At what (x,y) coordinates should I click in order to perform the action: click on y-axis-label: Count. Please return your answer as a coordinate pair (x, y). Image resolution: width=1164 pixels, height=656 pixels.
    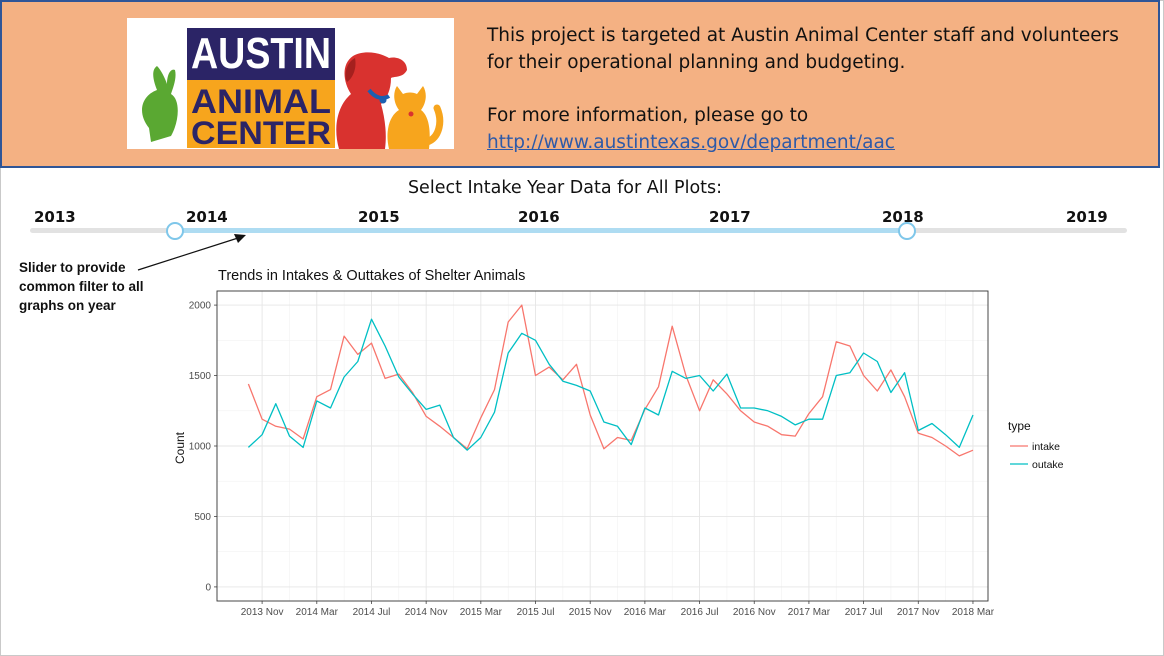
    Looking at the image, I should click on (180, 447).